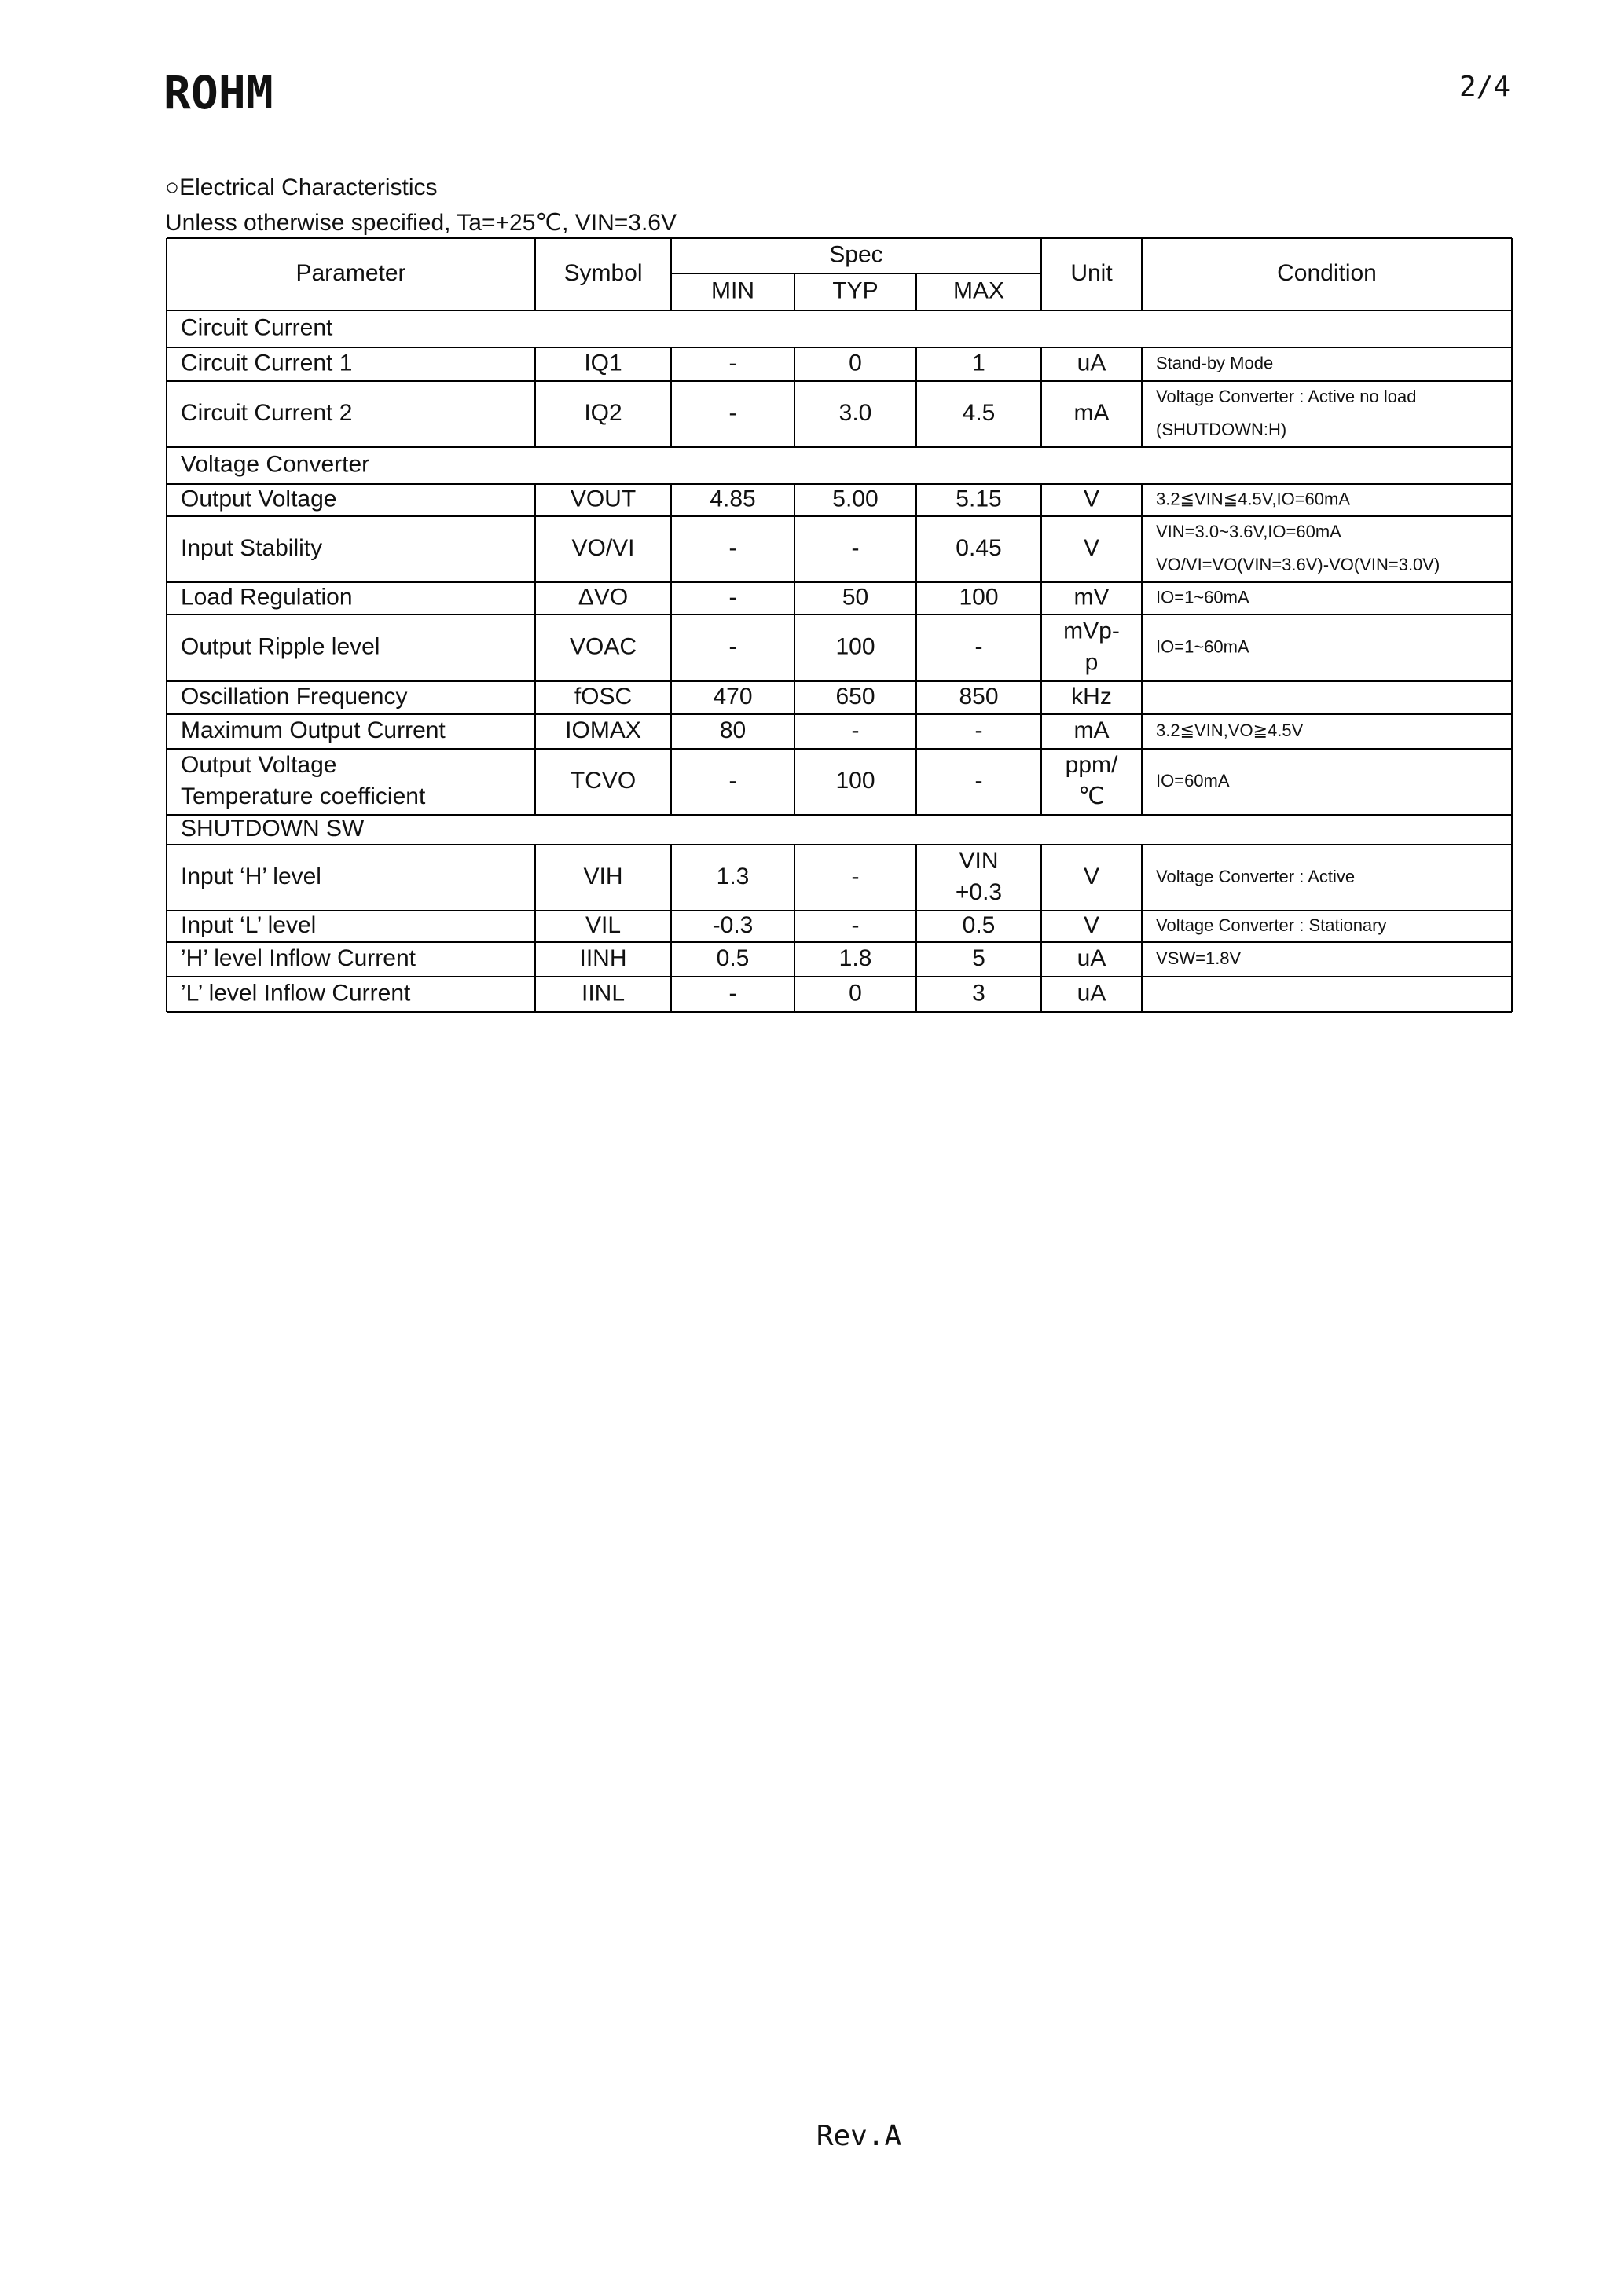  What do you see at coordinates (303, 796) in the screenshot?
I see `table-cell: Temperature coefficient` at bounding box center [303, 796].